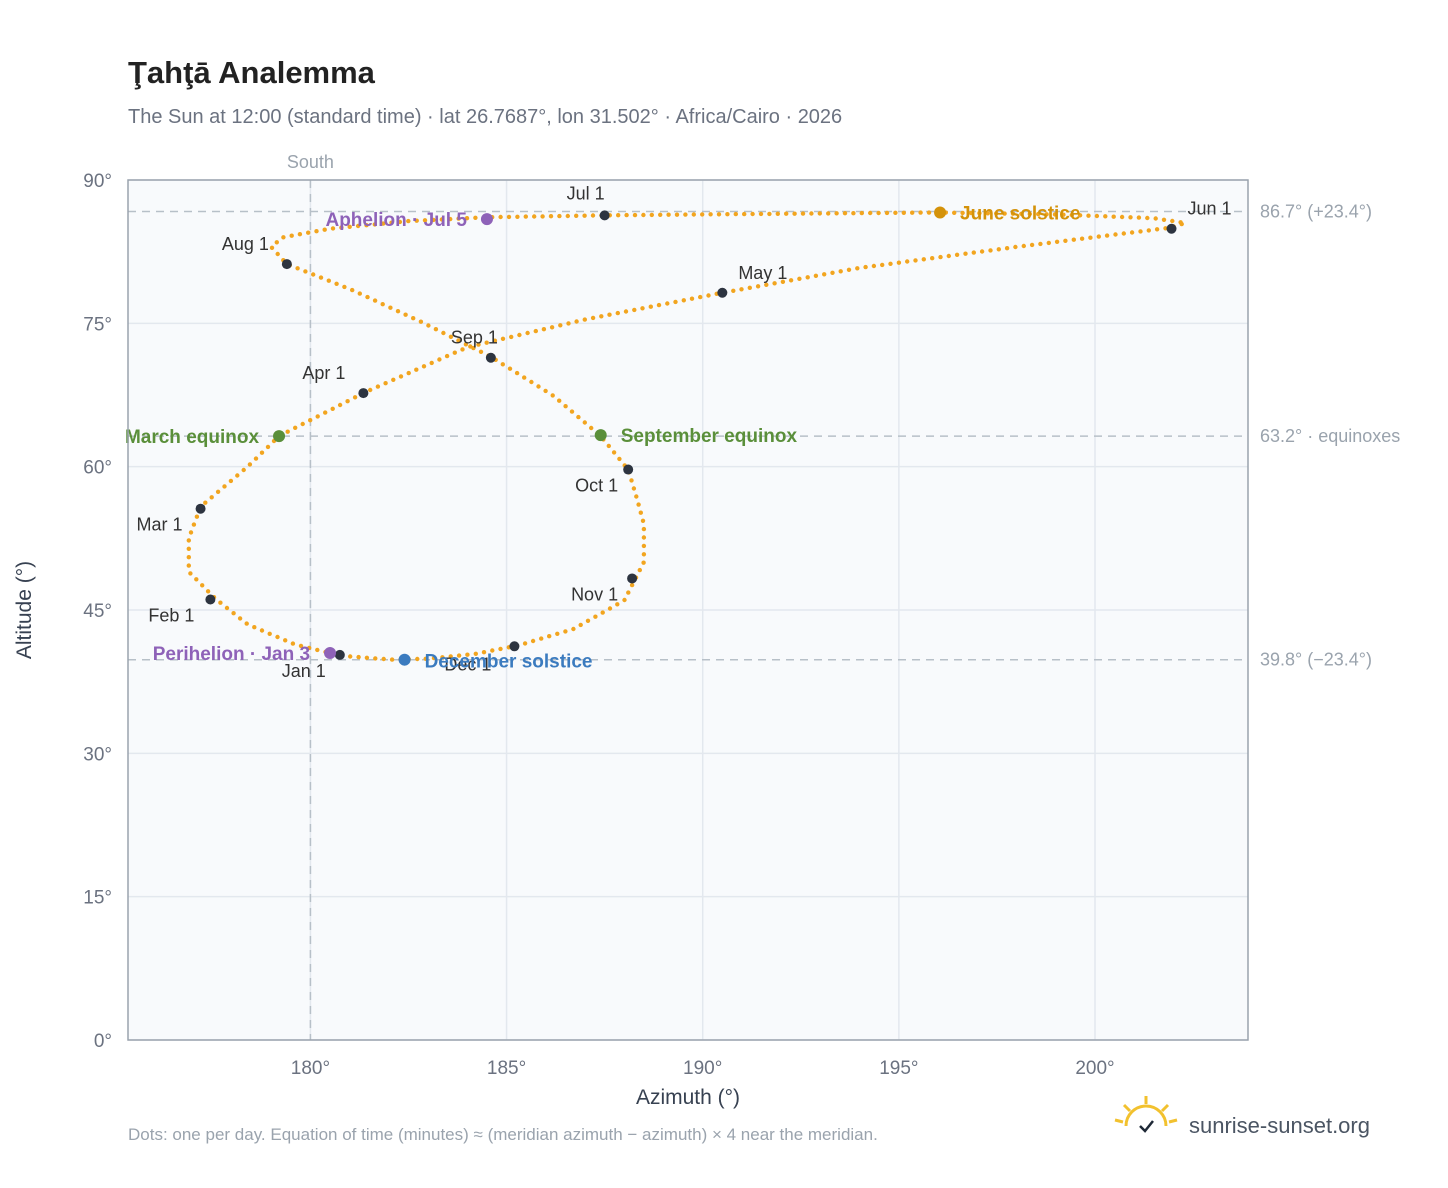 This screenshot has height=1188, width=1448. I want to click on month-label: Mar 1, so click(160, 525).